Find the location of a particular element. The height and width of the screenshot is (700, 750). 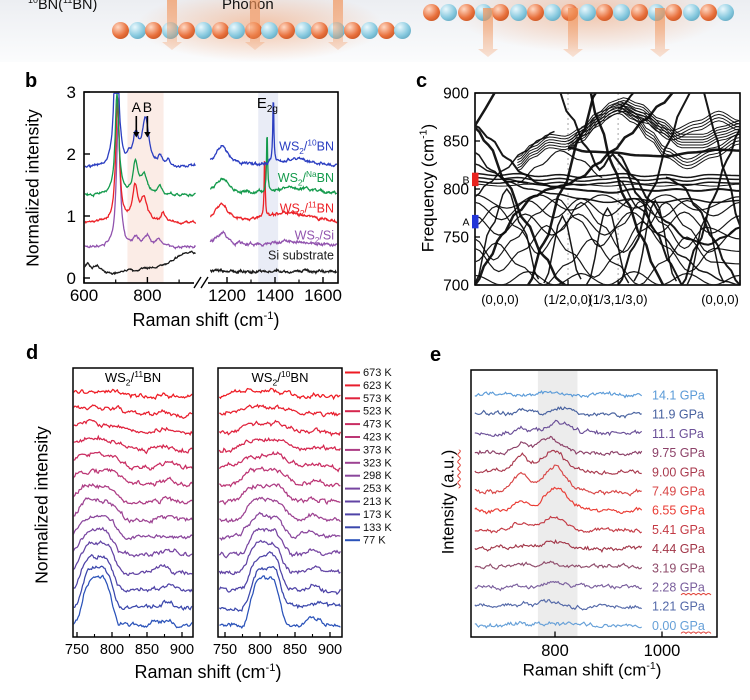

panel-letter-c: c is located at coordinates (422, 81).